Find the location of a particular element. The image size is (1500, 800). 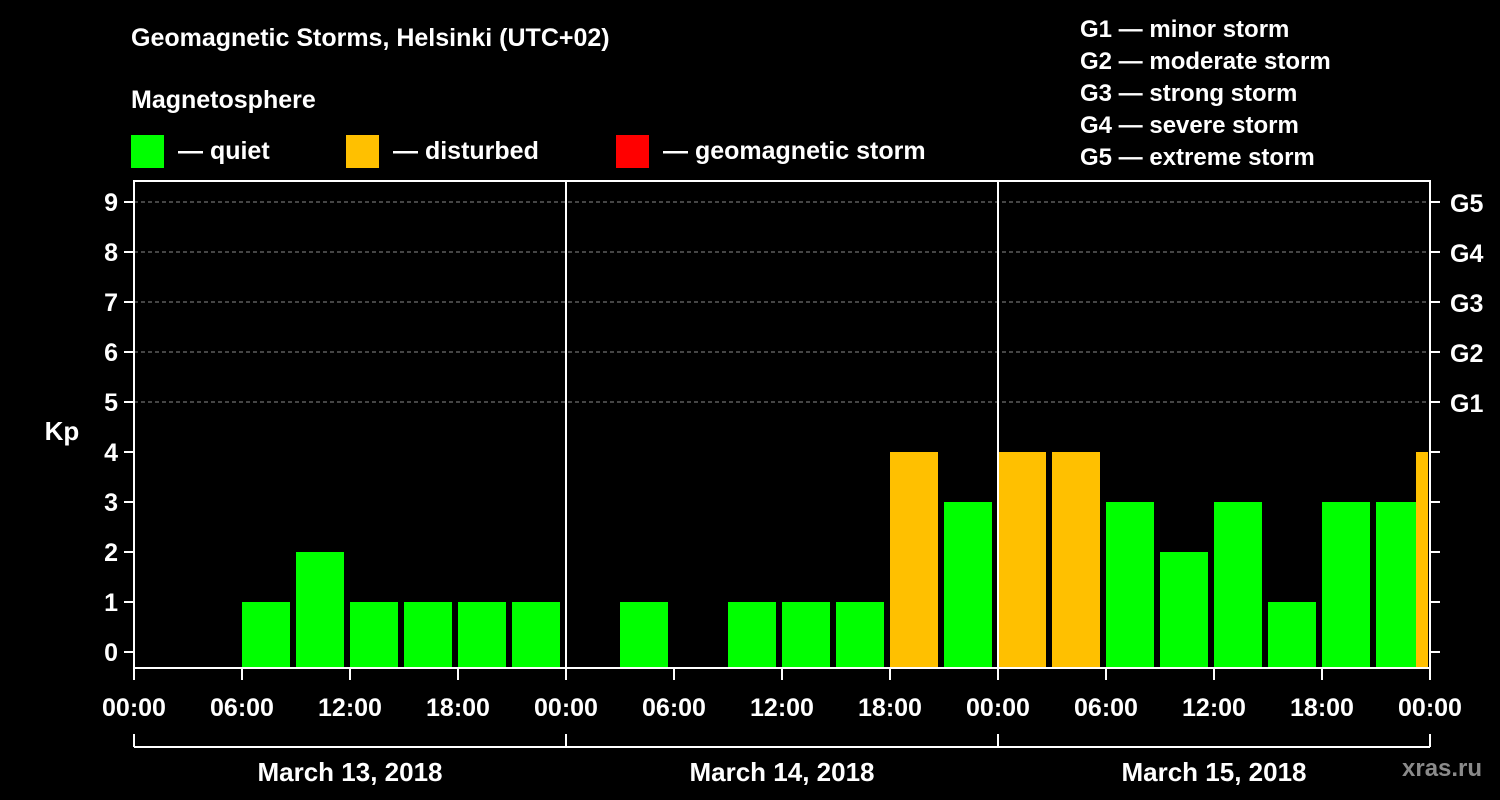

day-label-2: March 15, 2018 is located at coordinates (1213, 772).